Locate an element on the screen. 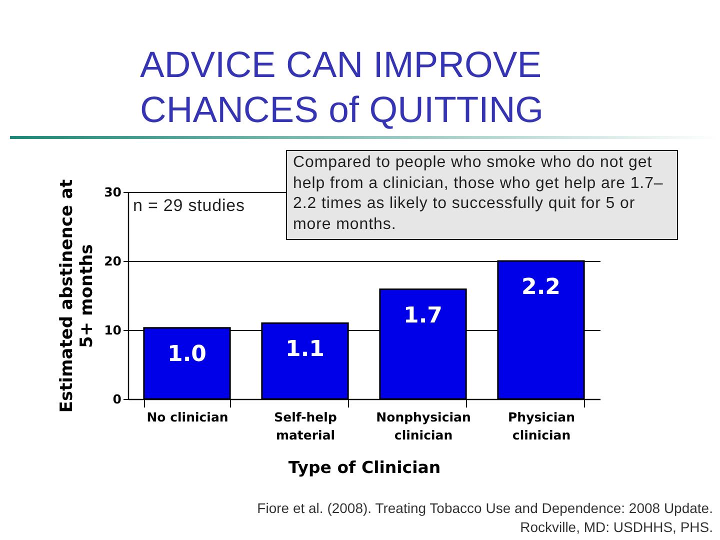 This screenshot has width=720, height=540. annotation: 2.2 is located at coordinates (541, 287).